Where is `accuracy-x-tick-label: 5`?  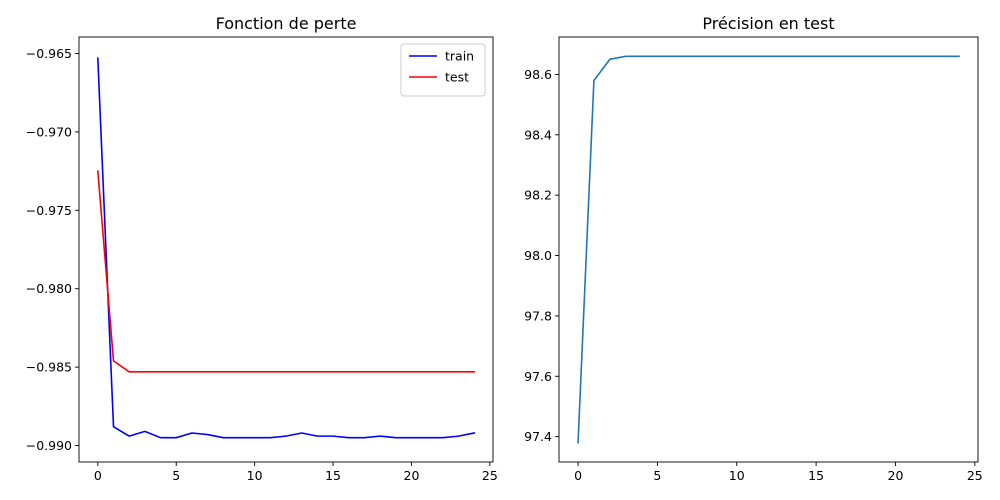 accuracy-x-tick-label: 5 is located at coordinates (657, 475).